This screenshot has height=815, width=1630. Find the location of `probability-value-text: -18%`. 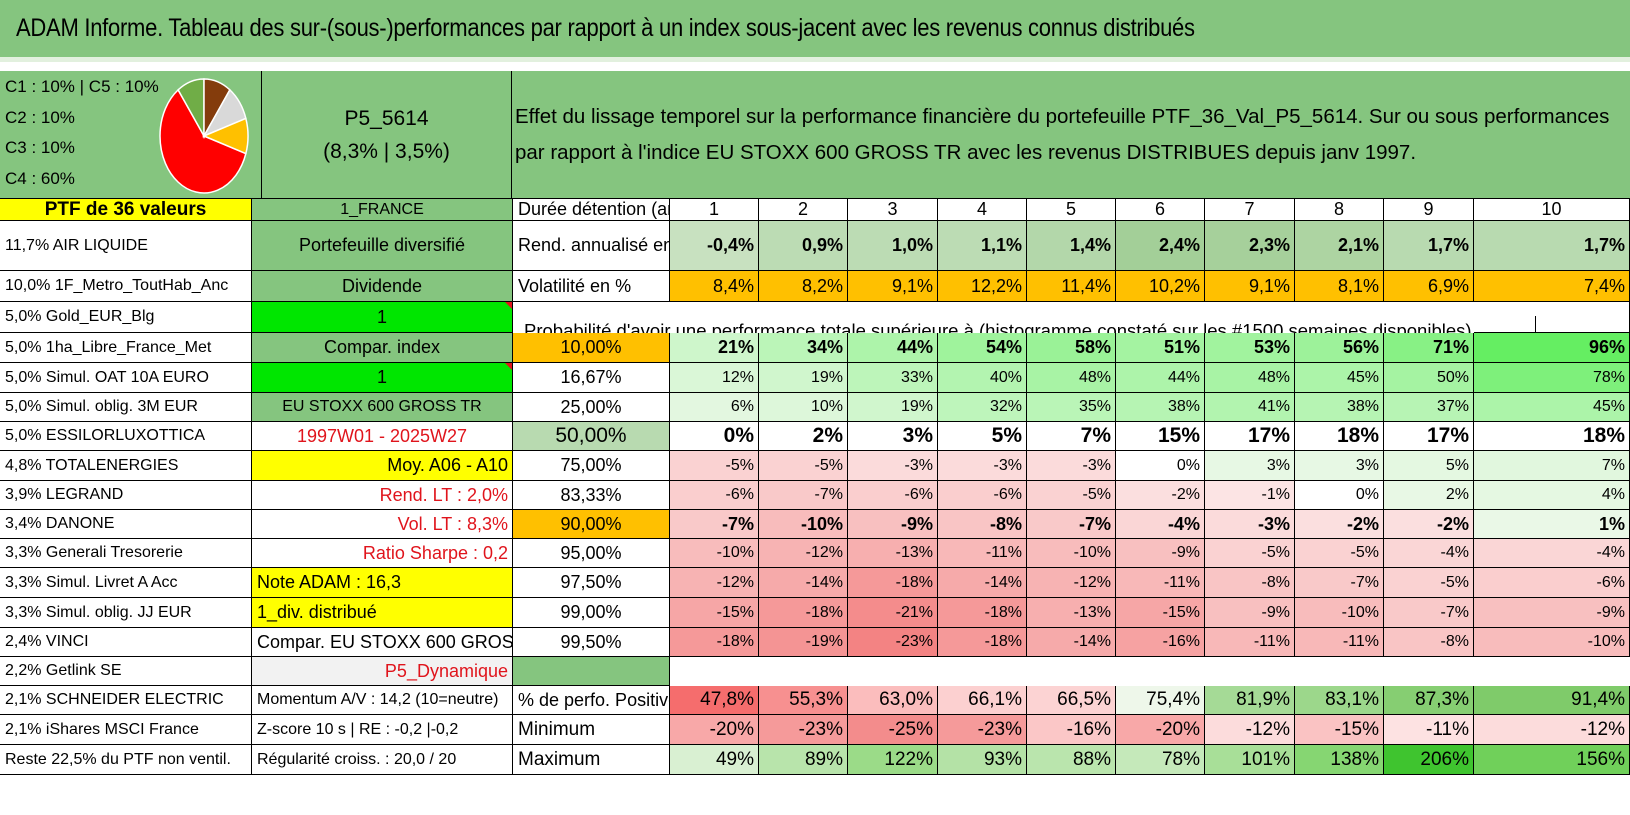

probability-value-text: -18% is located at coordinates (914, 582).